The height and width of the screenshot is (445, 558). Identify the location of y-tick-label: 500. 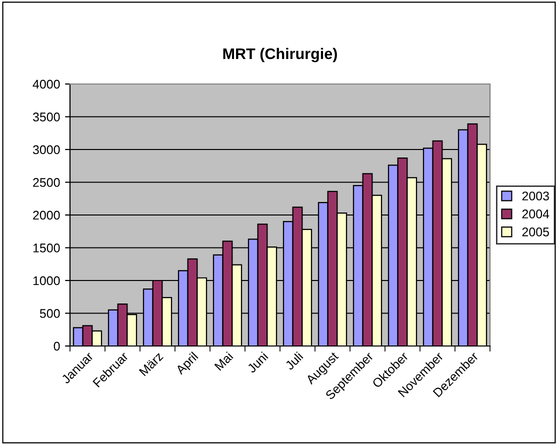
(50, 313).